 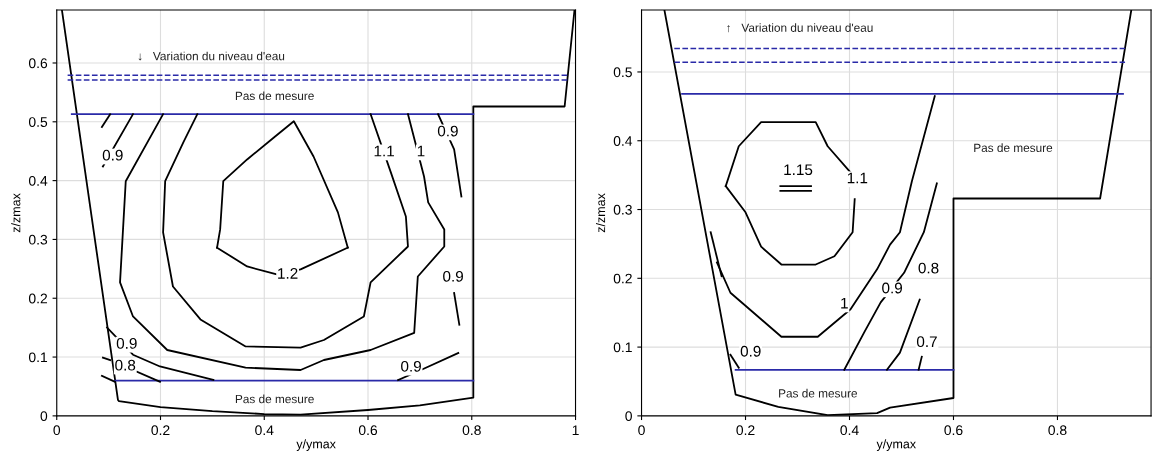 I want to click on annotation: ↓ Variation du niveau d'eau, so click(x=211, y=56).